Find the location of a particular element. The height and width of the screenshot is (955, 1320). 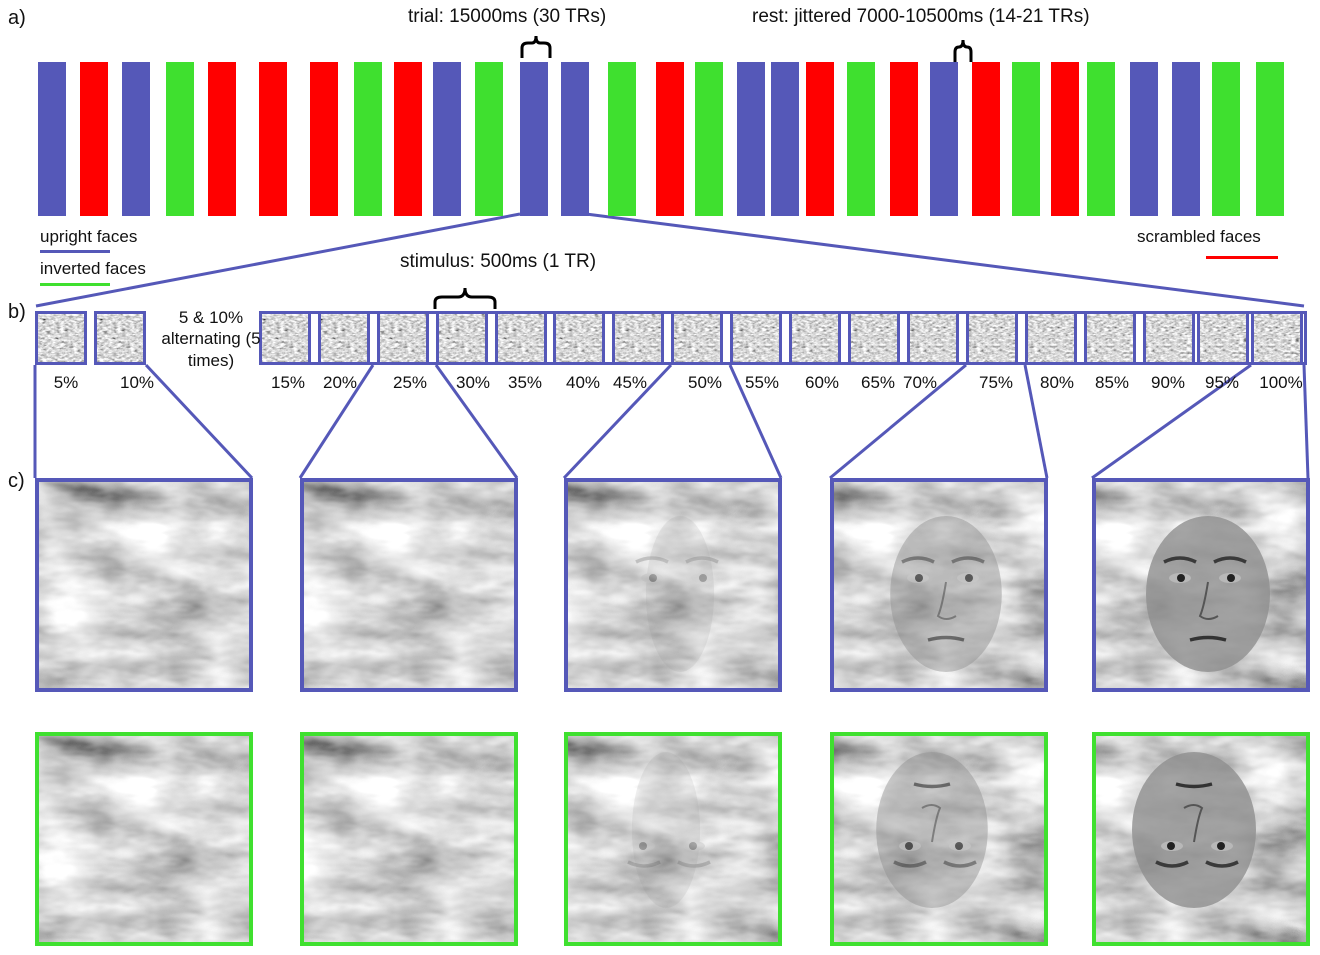

percentage-label: 50% is located at coordinates (705, 382).